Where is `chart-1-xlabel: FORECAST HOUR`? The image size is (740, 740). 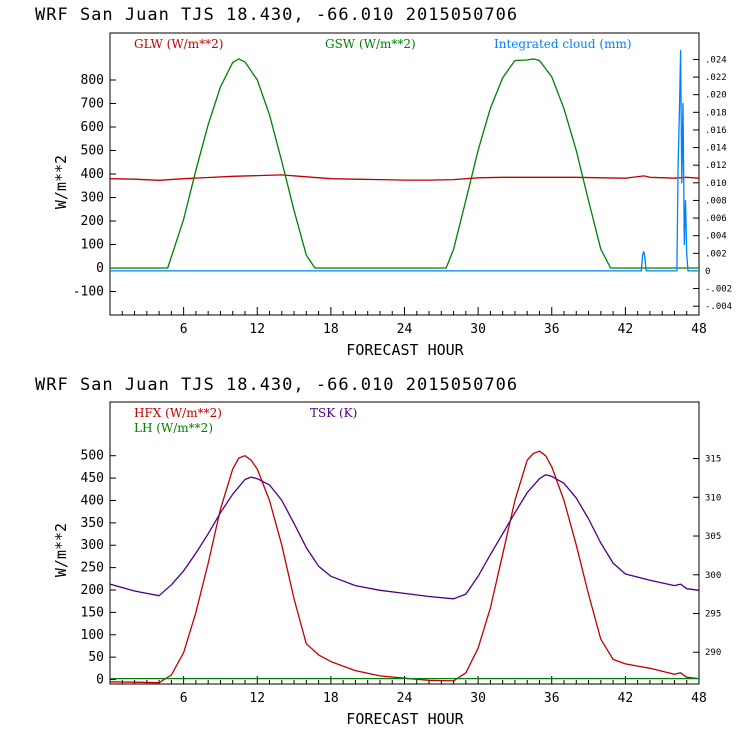 chart-1-xlabel: FORECAST HOUR is located at coordinates (405, 350).